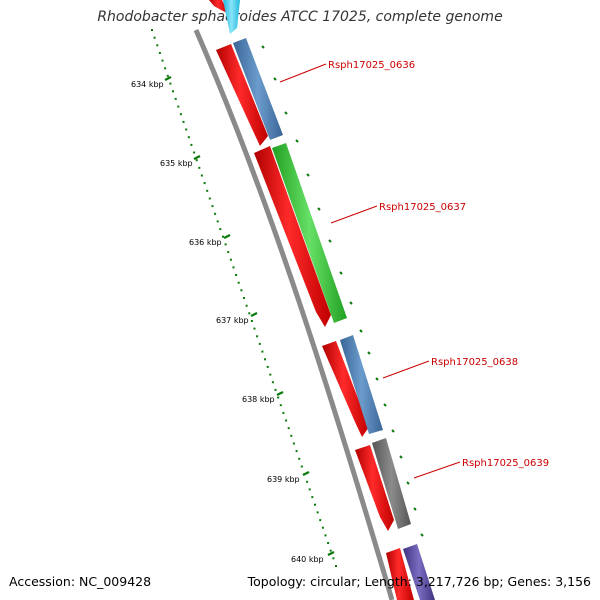 The height and width of the screenshot is (600, 600). What do you see at coordinates (422, 207) in the screenshot?
I see `gene-label: Rsph17025_0637` at bounding box center [422, 207].